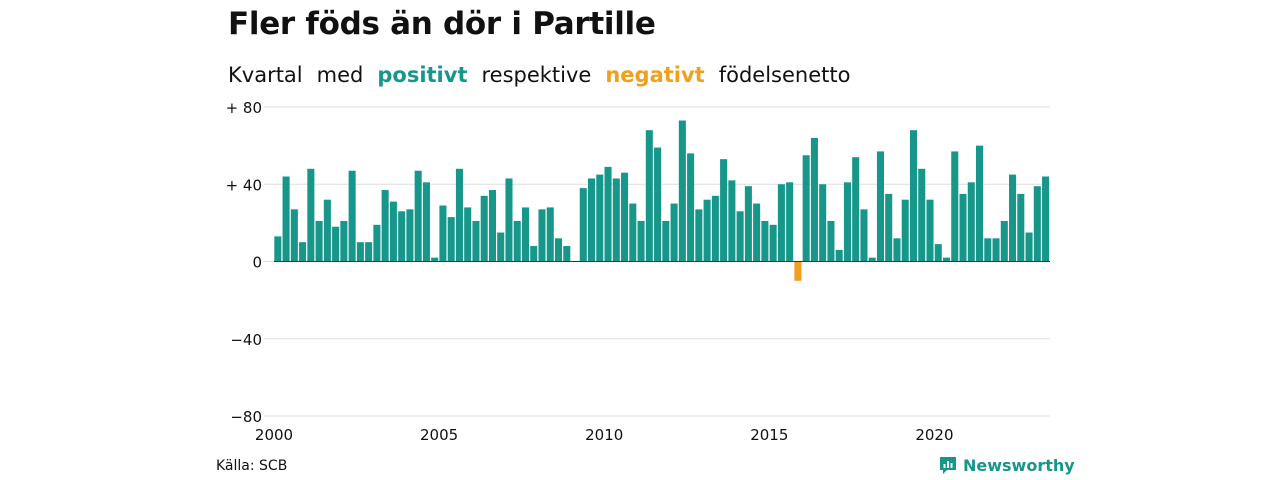 This screenshot has width=1280, height=480. What do you see at coordinates (655, 75) in the screenshot?
I see `subtitle-negative-label: negativt` at bounding box center [655, 75].